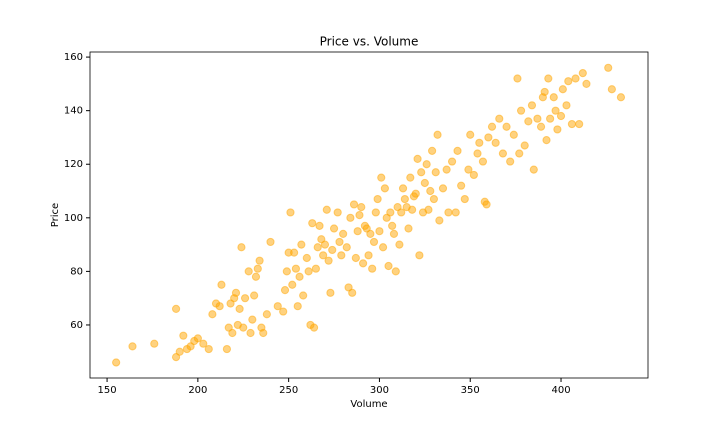 The width and height of the screenshot is (720, 432). I want to click on y-axis-label: Price, so click(55, 215).